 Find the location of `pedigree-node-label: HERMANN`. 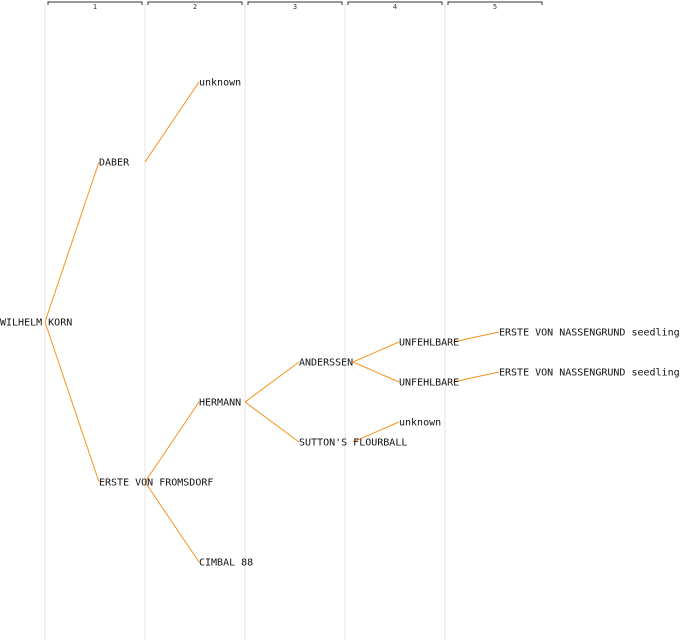

pedigree-node-label: HERMANN is located at coordinates (220, 403).